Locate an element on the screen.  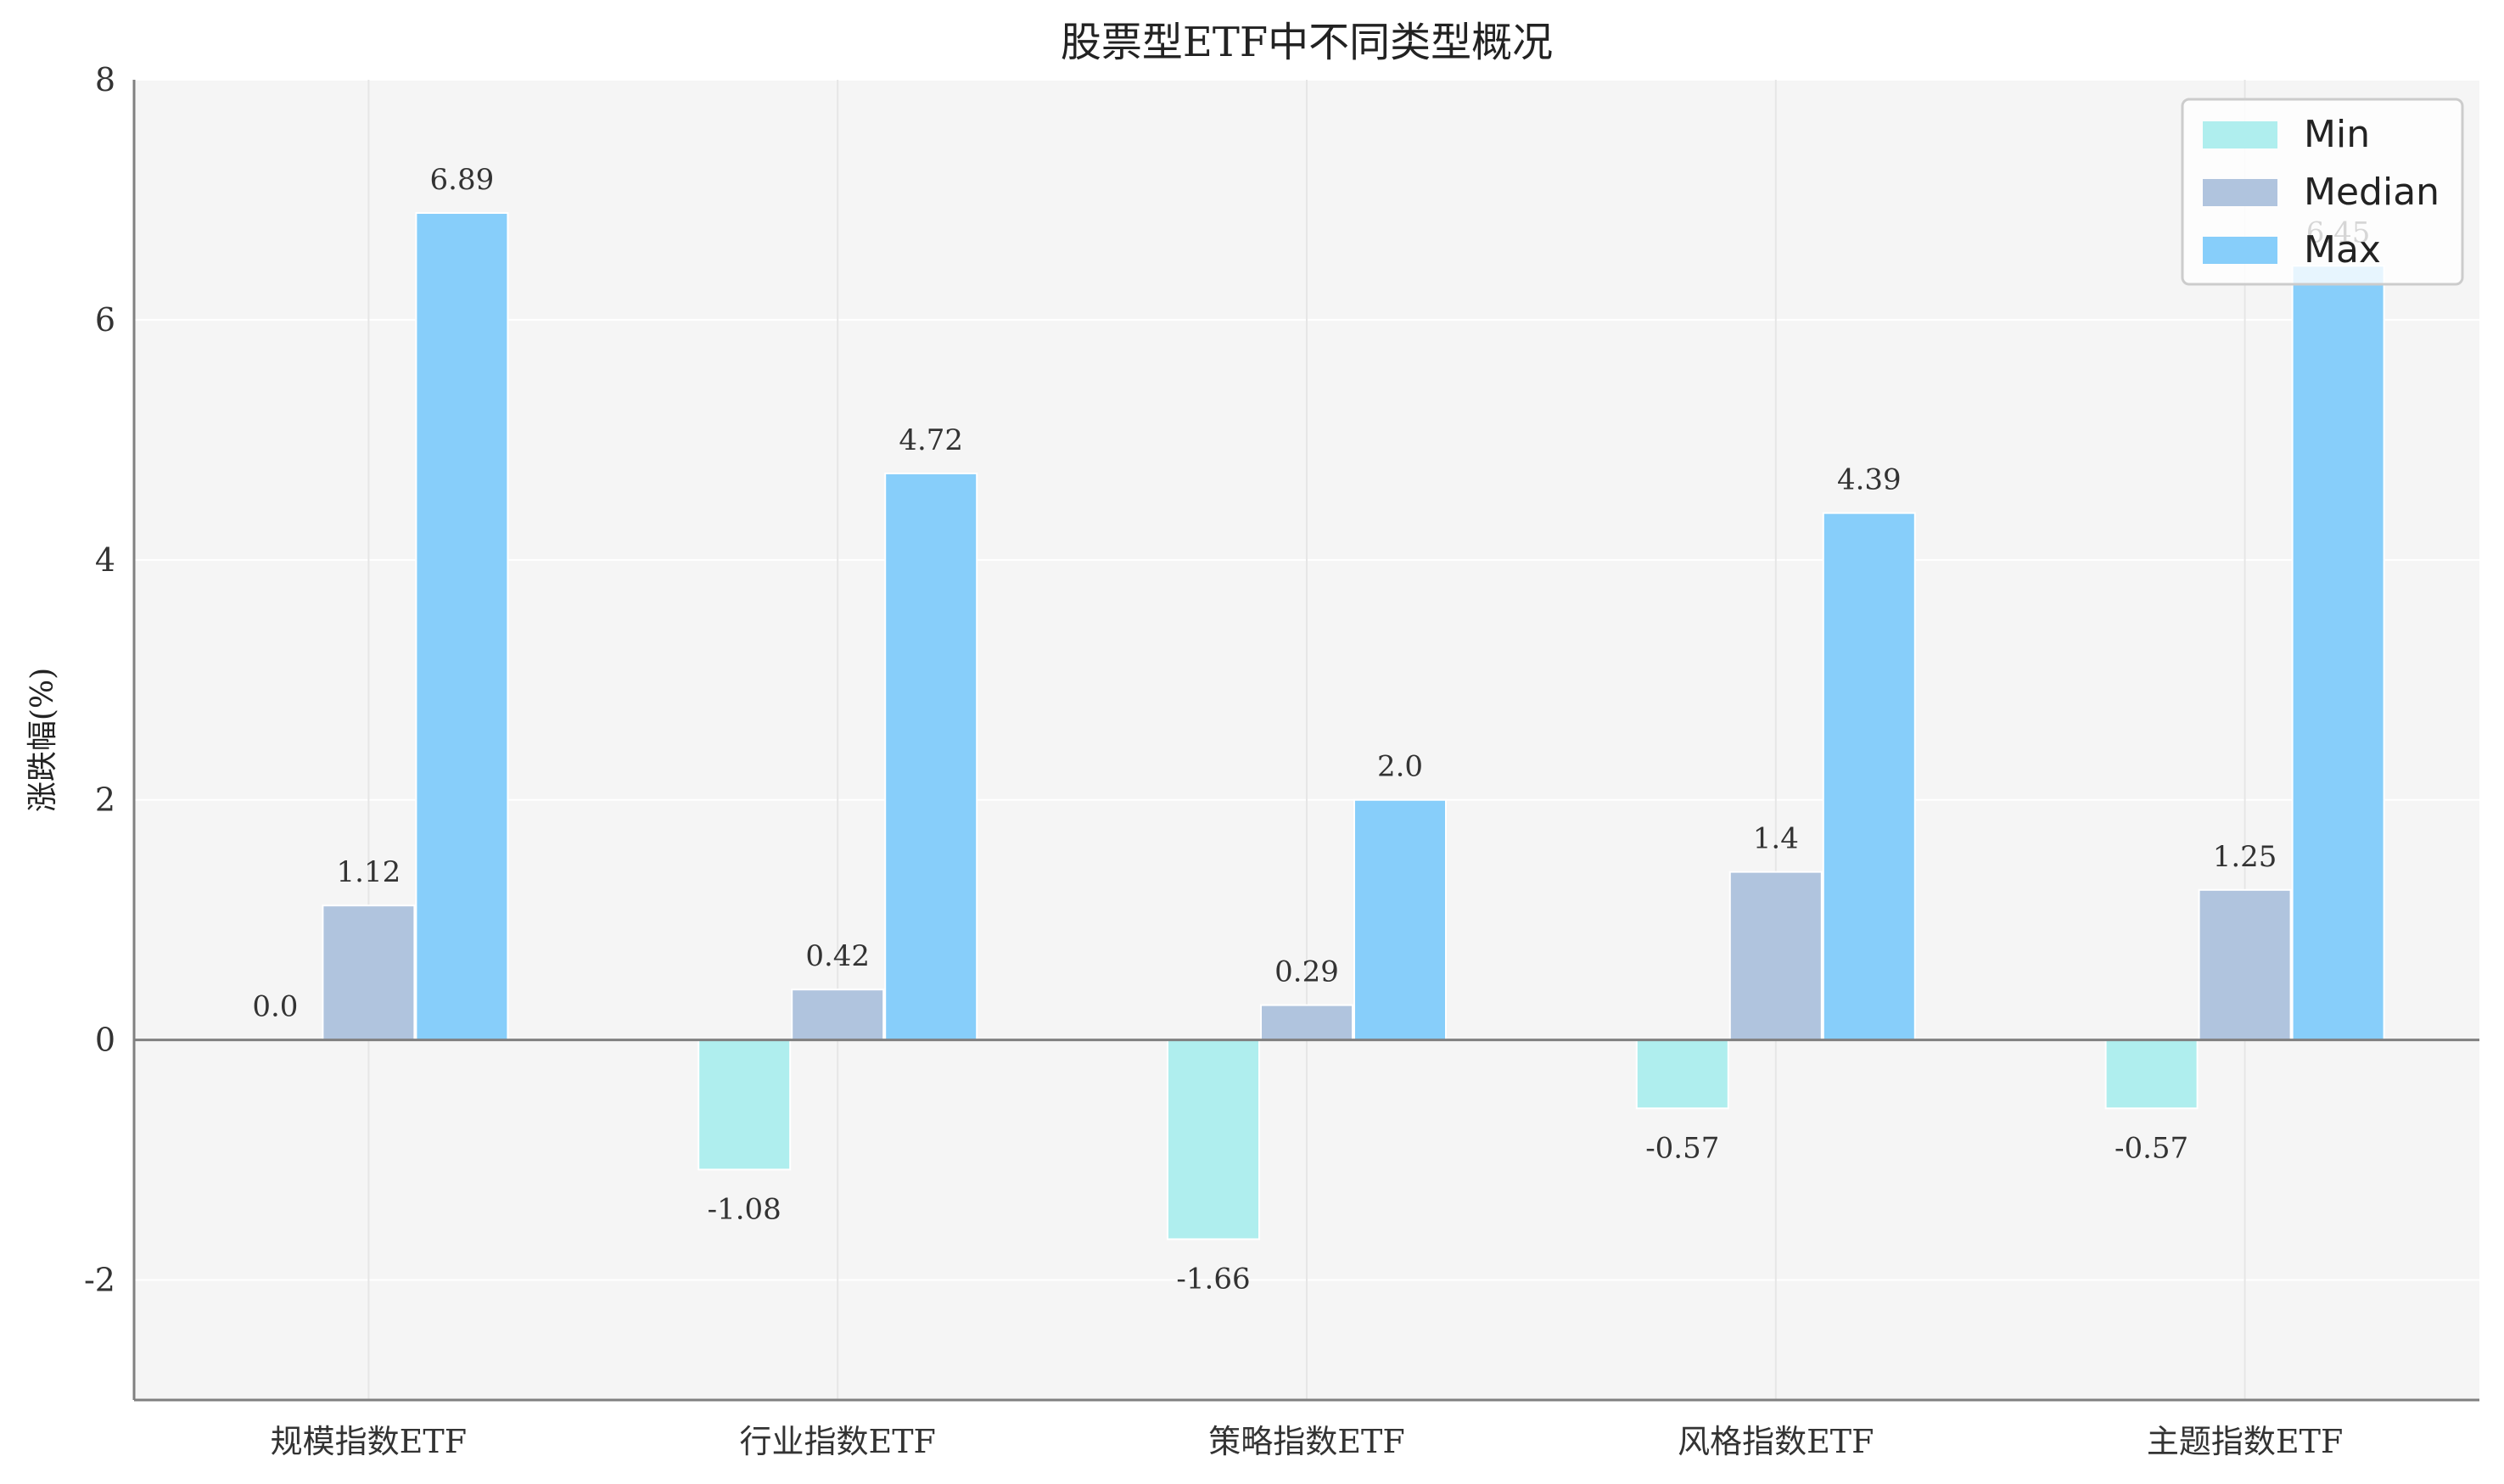
legend-label: Min is located at coordinates (2337, 134).